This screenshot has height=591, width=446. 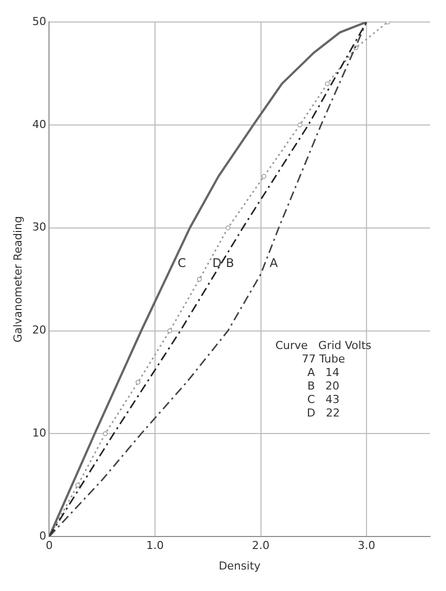 What do you see at coordinates (239, 565) in the screenshot?
I see `x-axis-title: Density` at bounding box center [239, 565].